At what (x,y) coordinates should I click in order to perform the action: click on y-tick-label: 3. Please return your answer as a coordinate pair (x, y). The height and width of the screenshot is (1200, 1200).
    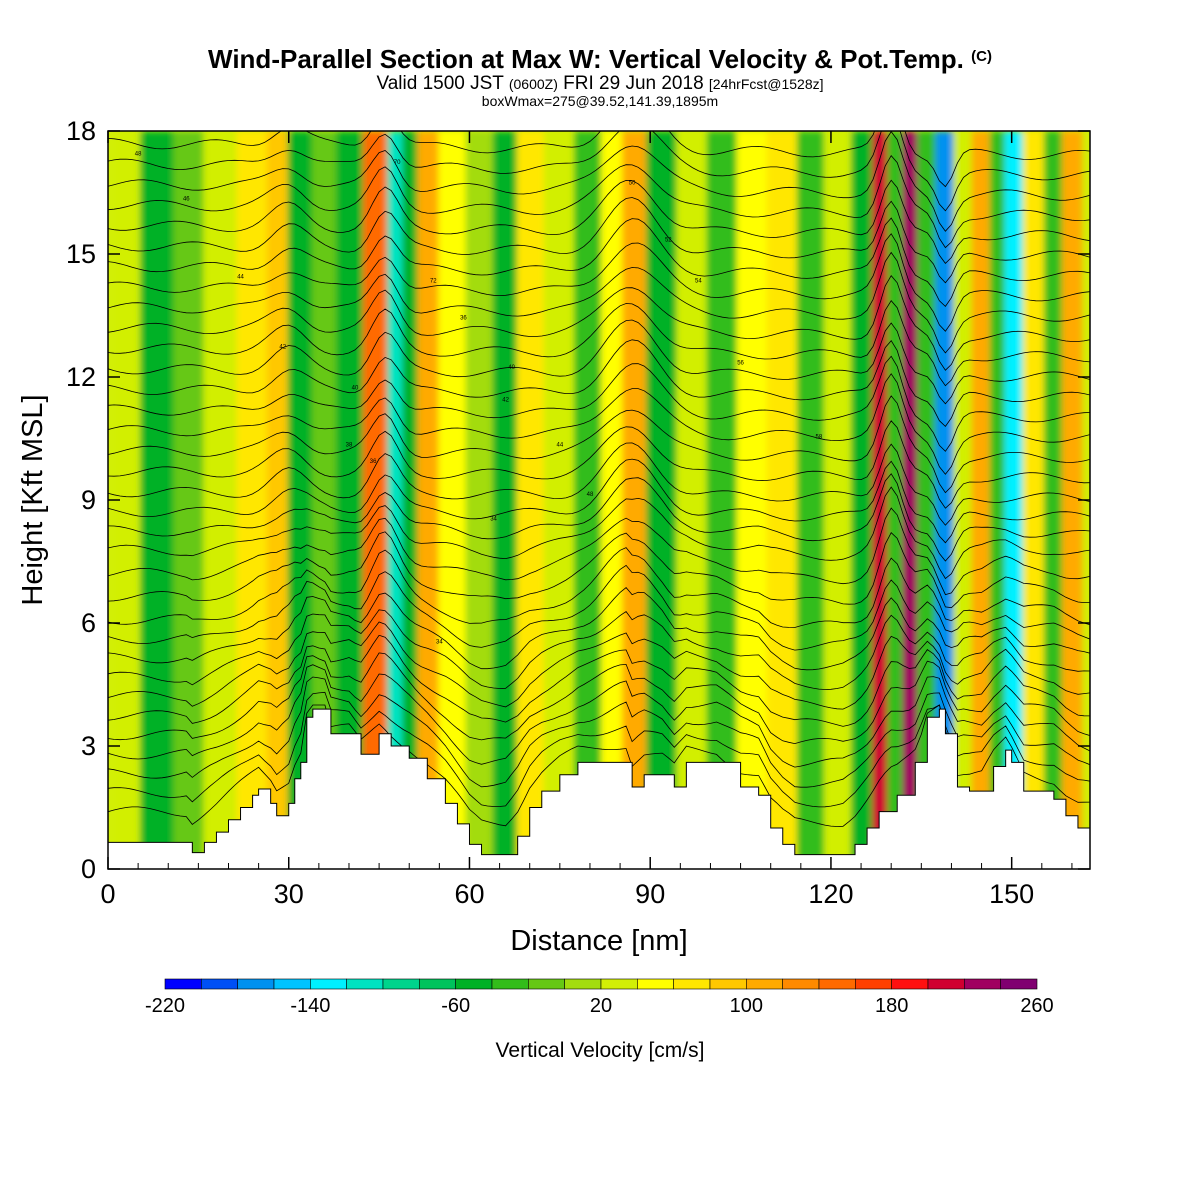
    Looking at the image, I should click on (88, 746).